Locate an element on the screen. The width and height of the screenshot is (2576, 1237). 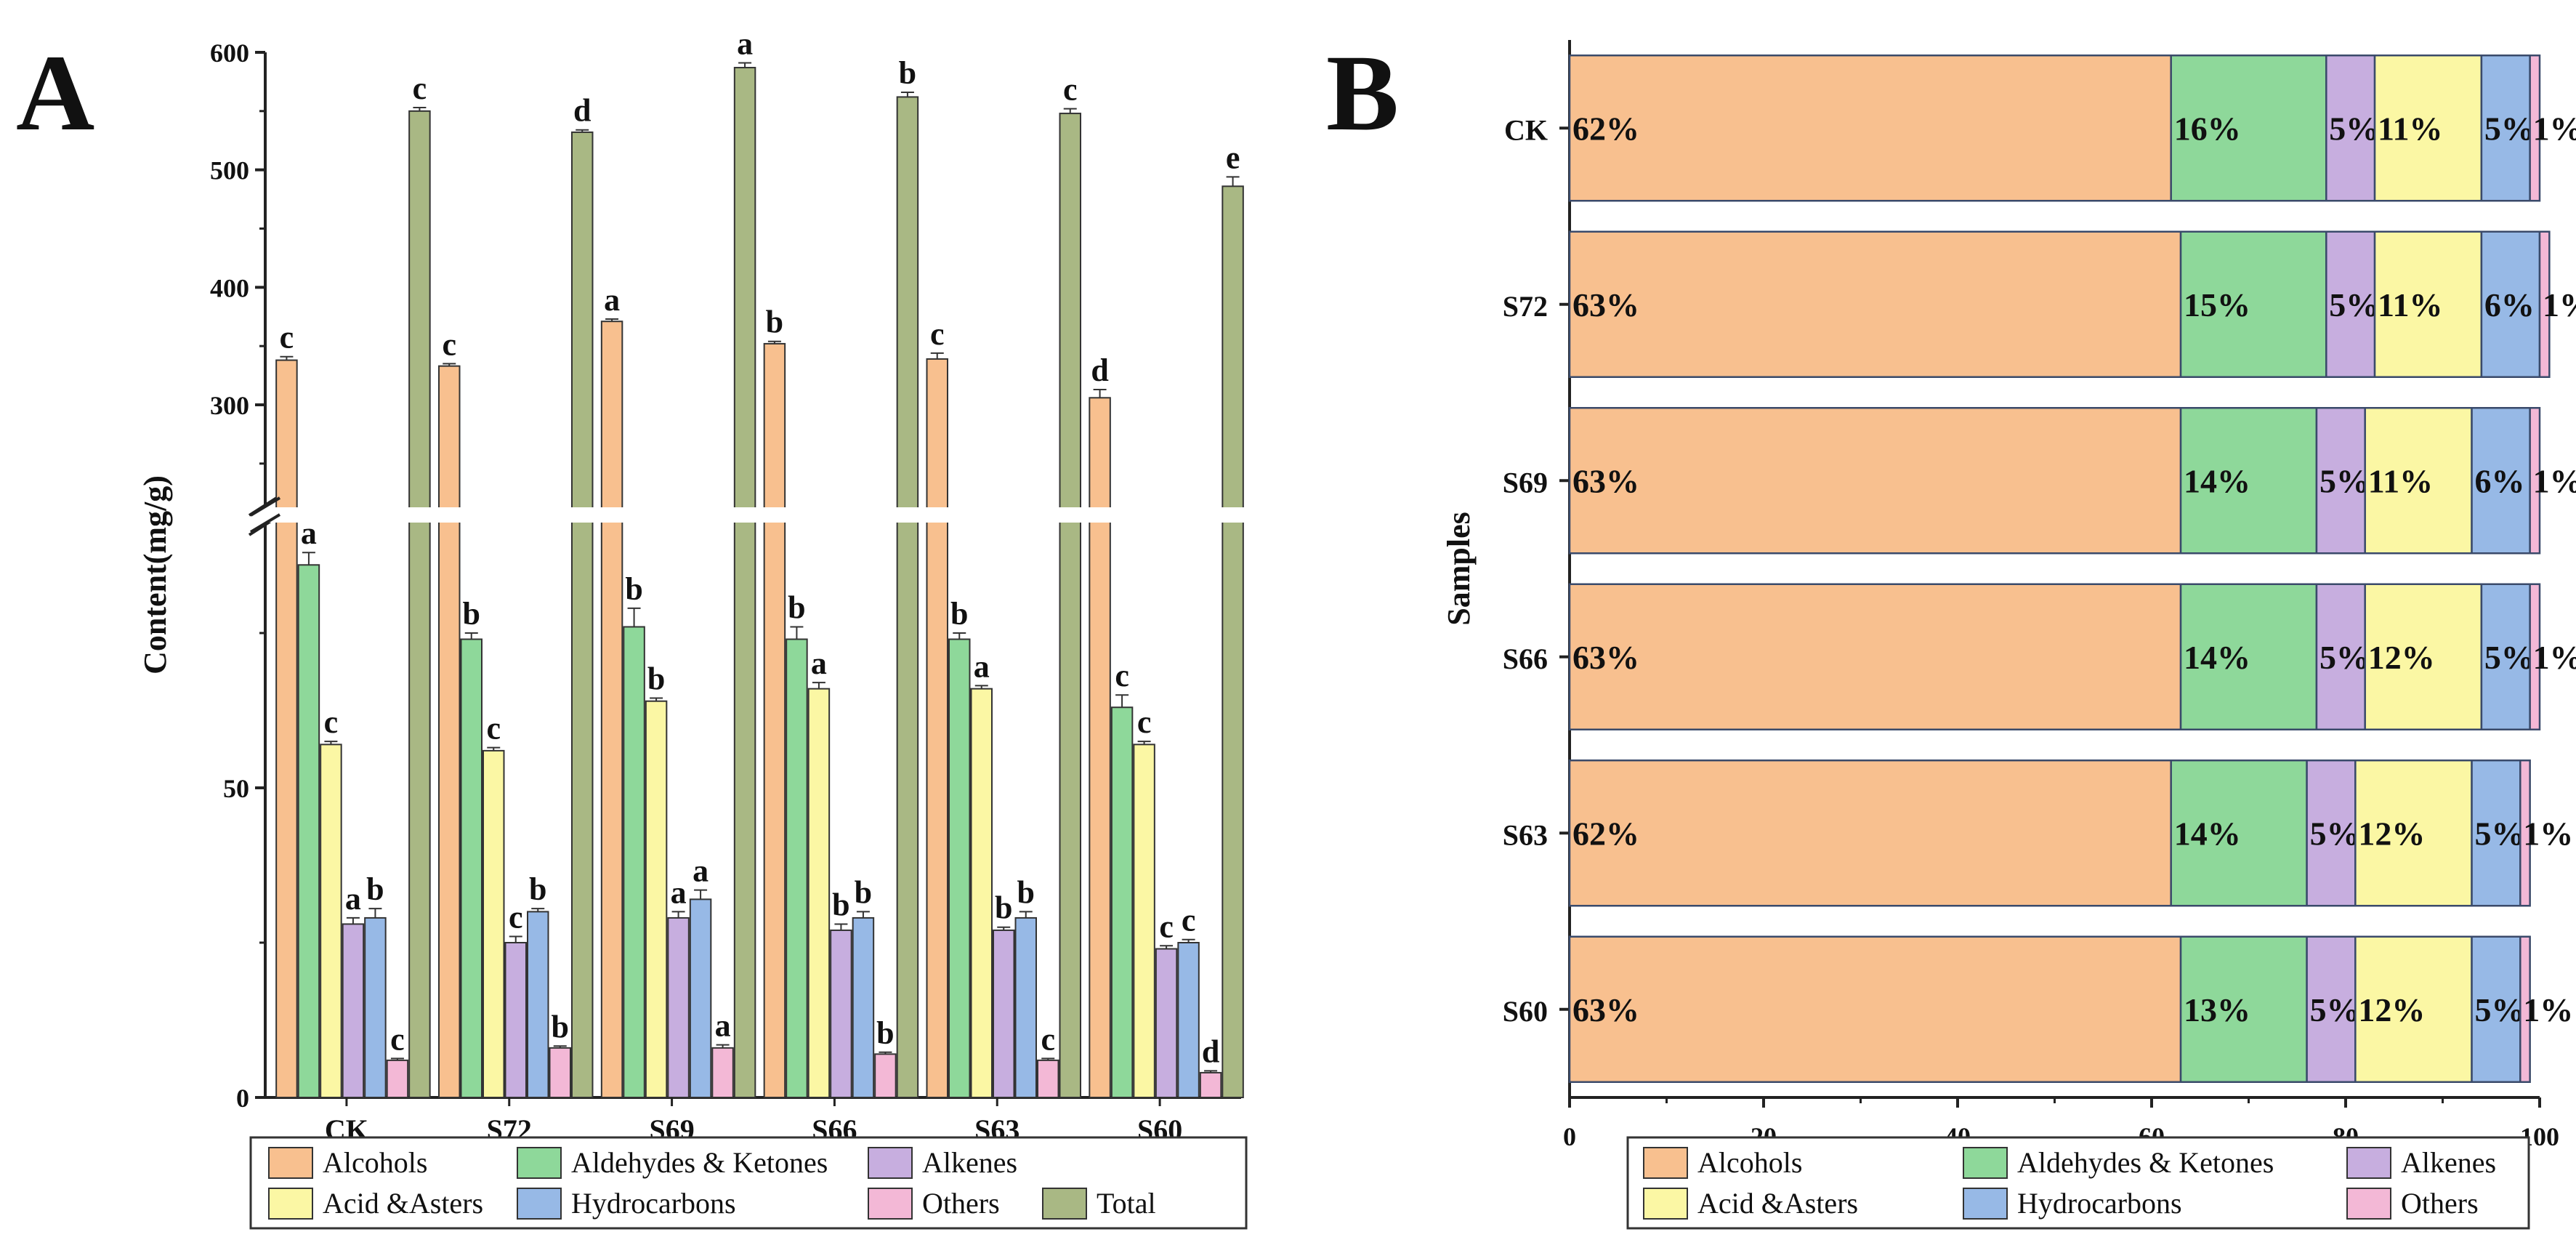
bar-aldehydes-ketones-s60 is located at coordinates (1122, 902).